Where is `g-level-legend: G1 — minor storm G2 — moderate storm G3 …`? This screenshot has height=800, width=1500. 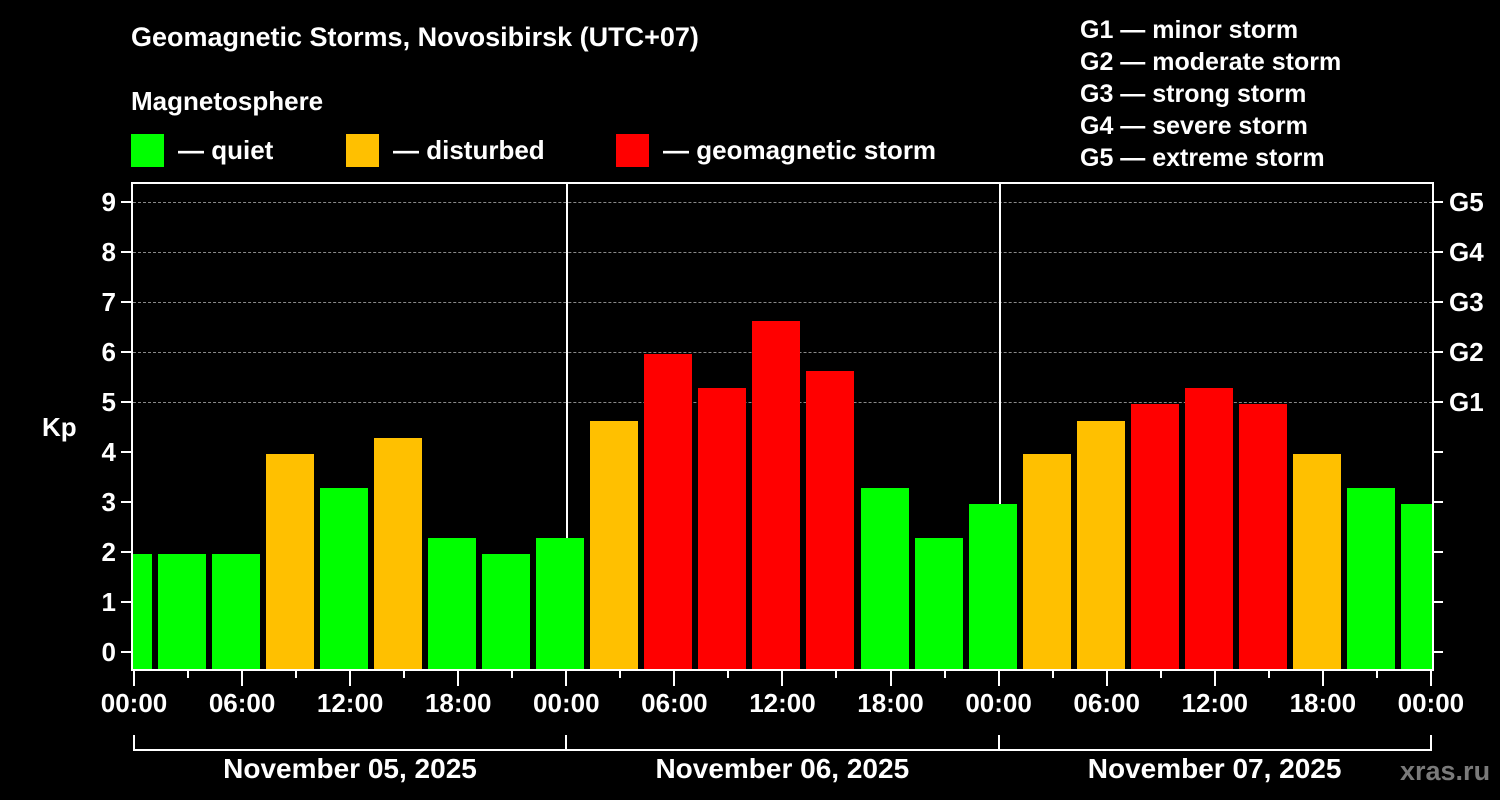
g-level-legend: G1 — minor storm G2 — moderate storm G3 … is located at coordinates (1210, 94).